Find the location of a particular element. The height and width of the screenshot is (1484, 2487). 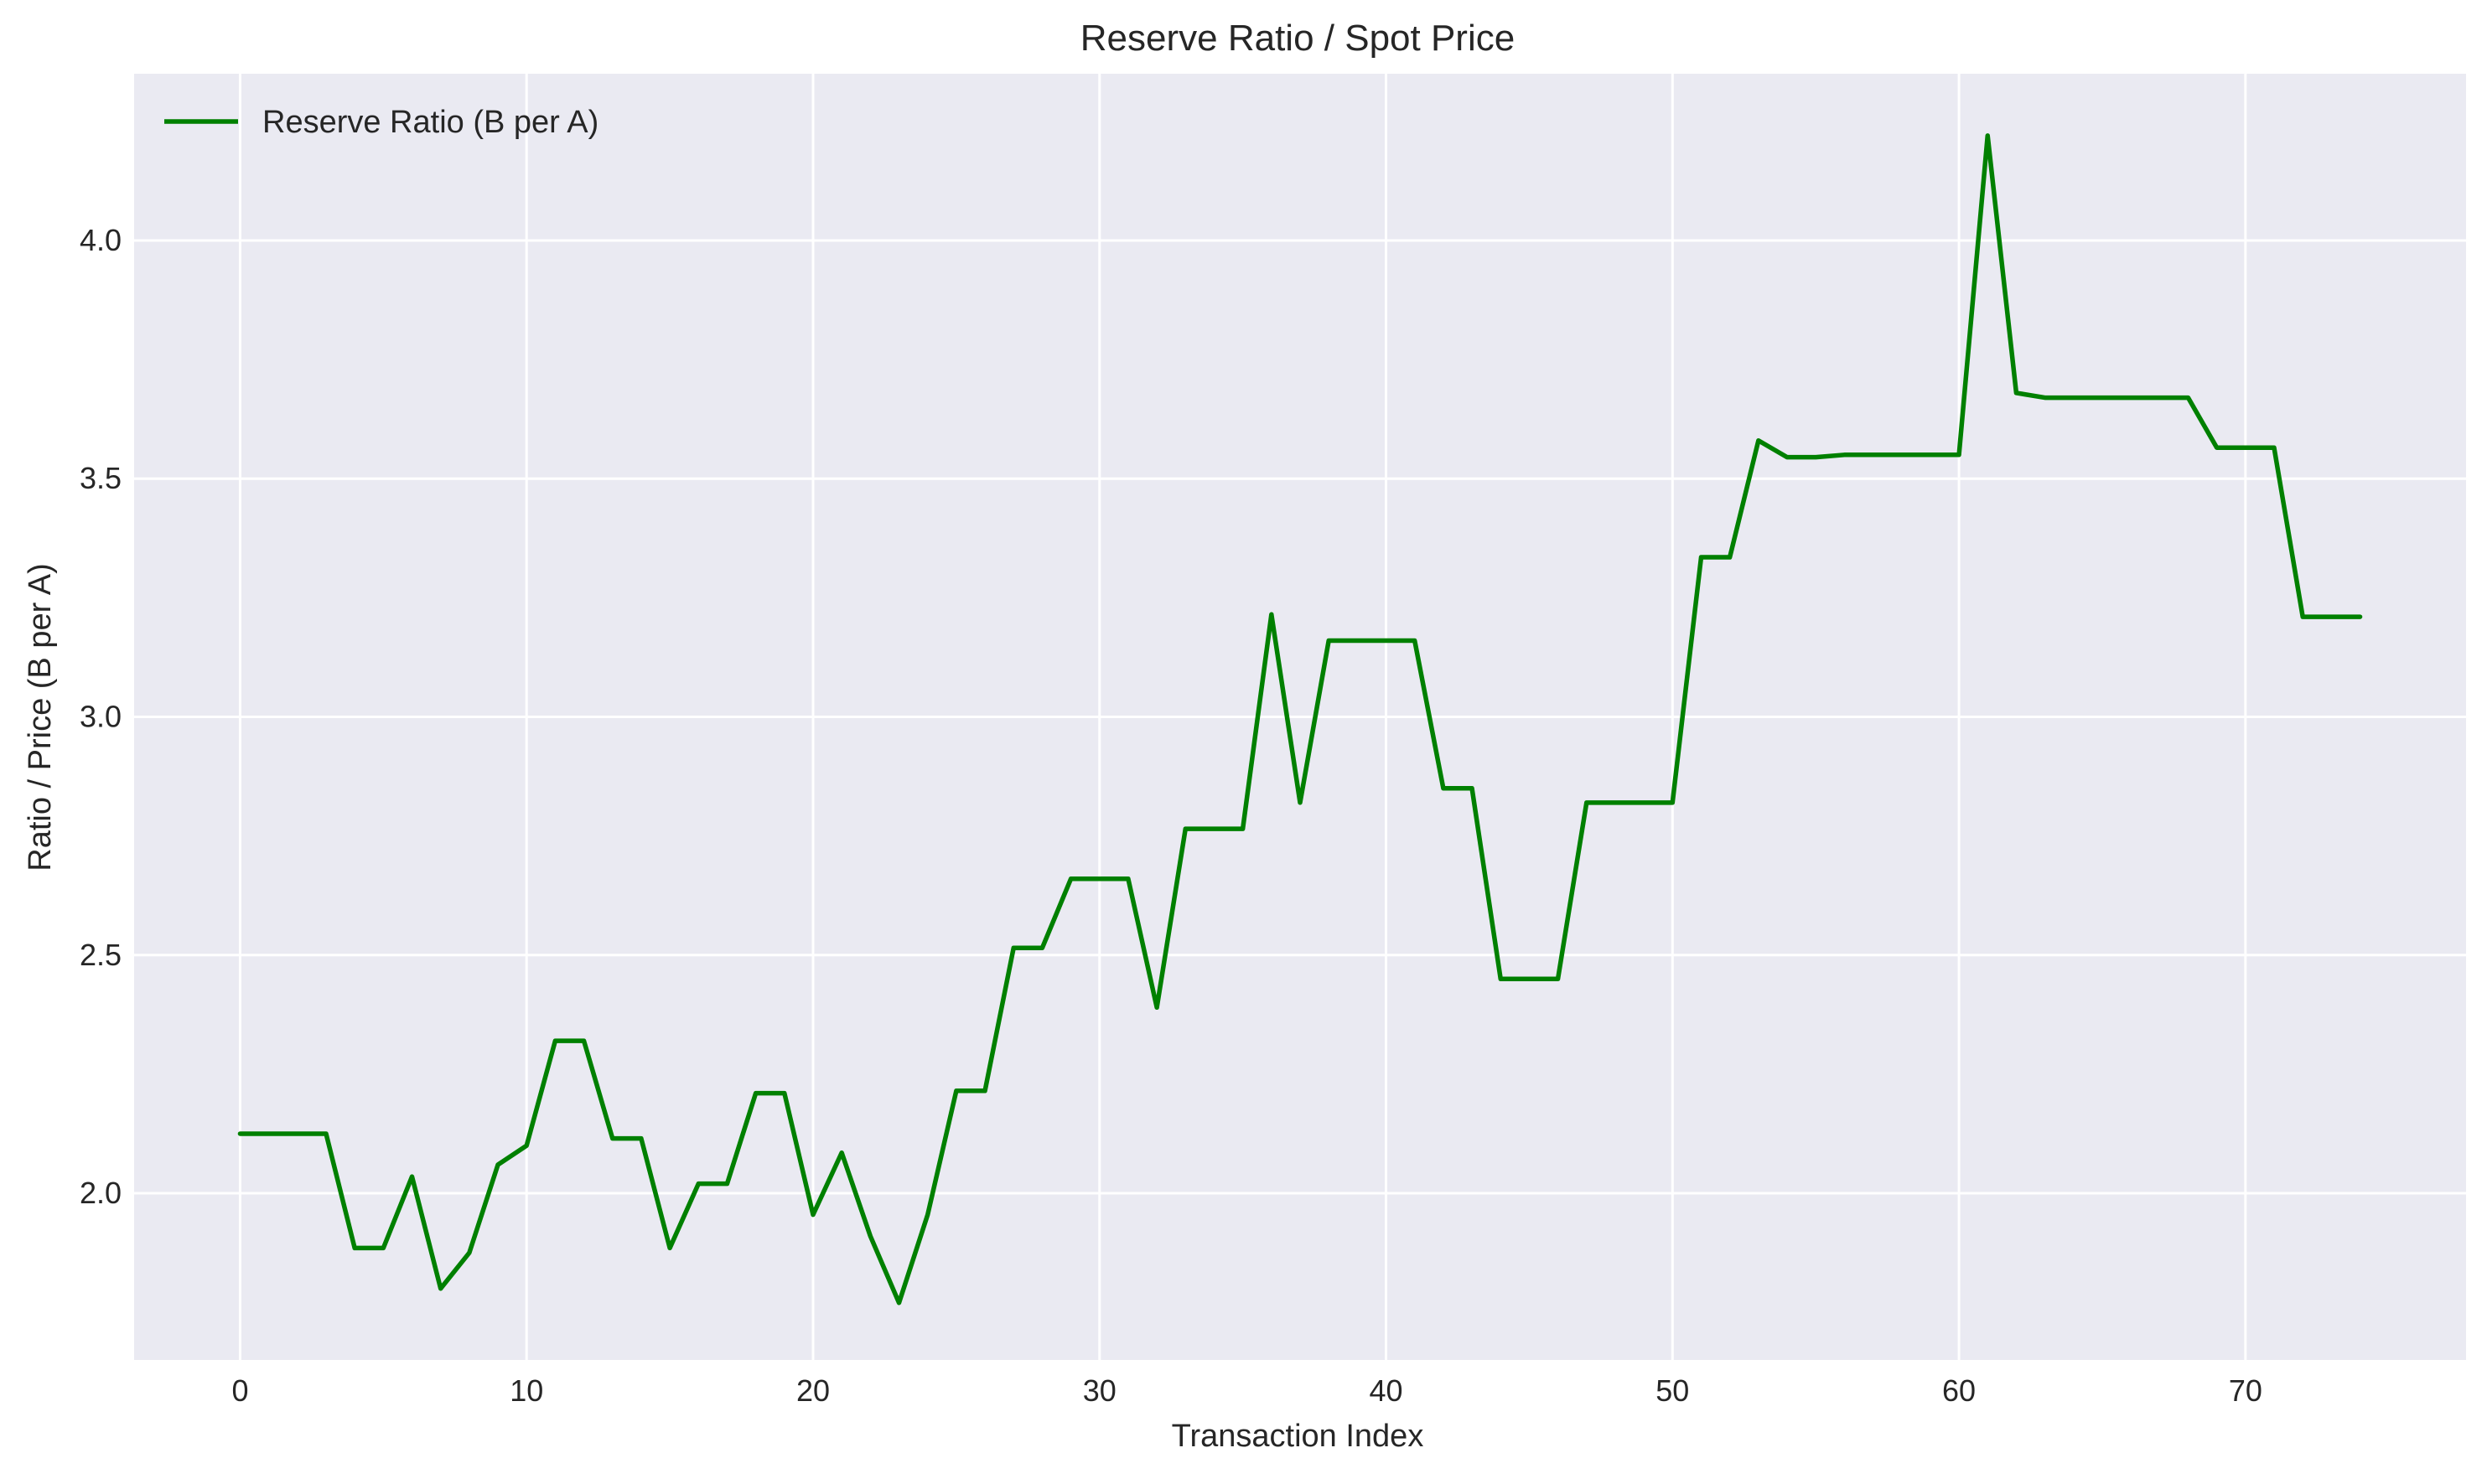

x-tick-label: 20 is located at coordinates (813, 1391).